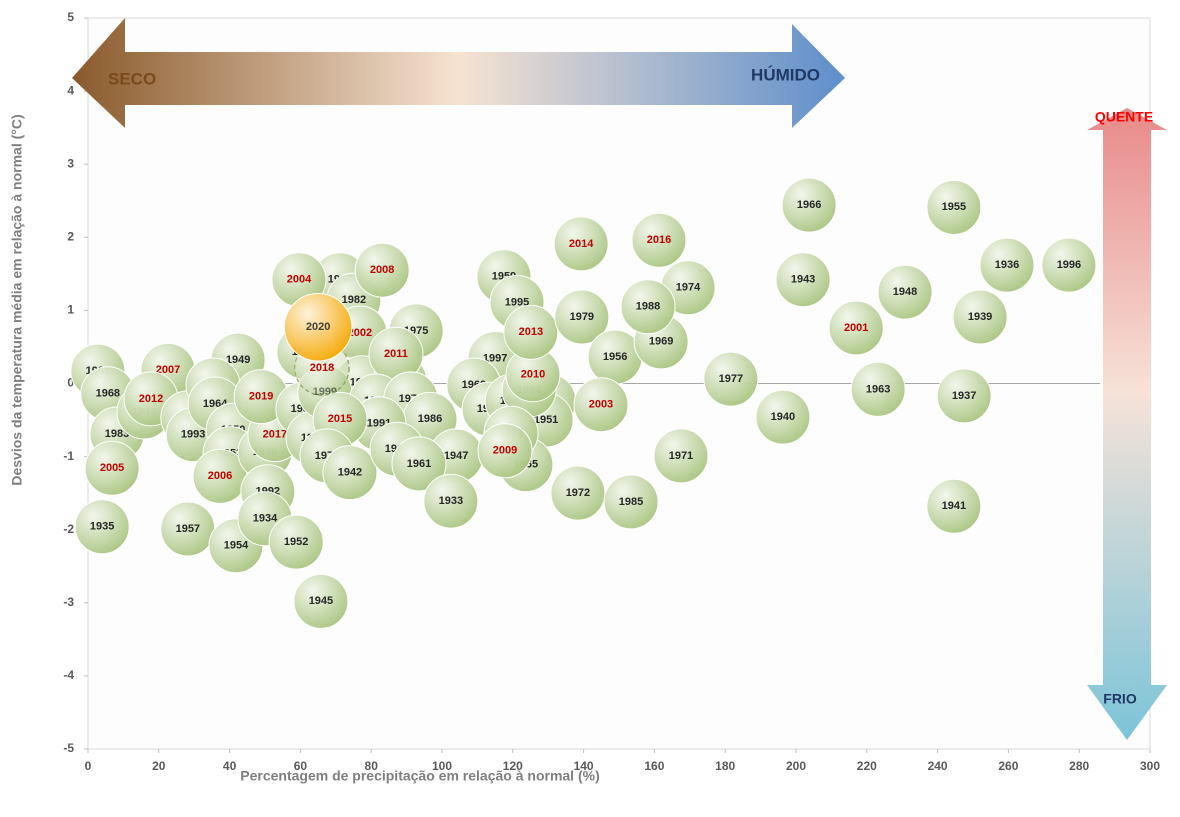 The image size is (1180, 817). I want to click on bubble-label: 1937, so click(964, 396).